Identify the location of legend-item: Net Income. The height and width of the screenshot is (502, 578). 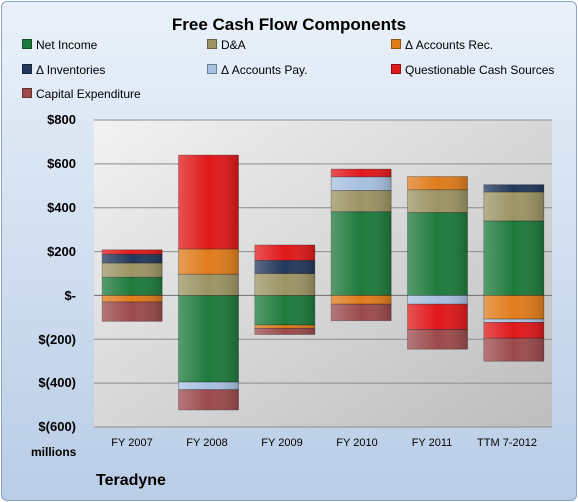
(59, 45).